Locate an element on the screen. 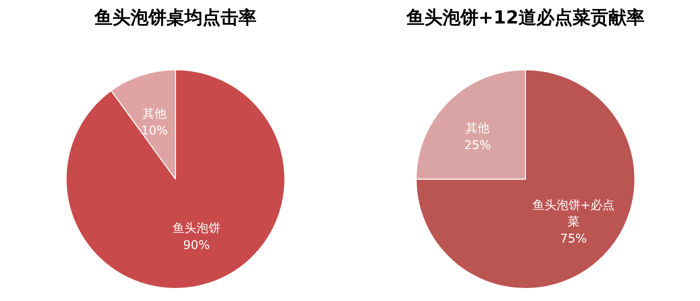 The height and width of the screenshot is (301, 700). data-label: 75% is located at coordinates (573, 239).